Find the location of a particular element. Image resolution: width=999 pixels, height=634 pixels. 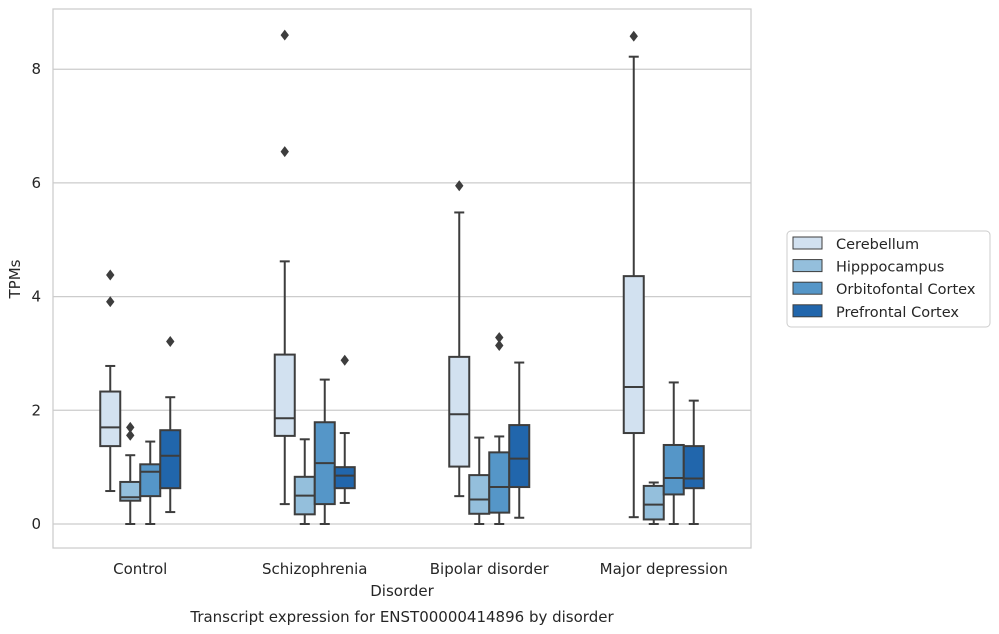

x-axis-label: Disorder is located at coordinates (402, 591).